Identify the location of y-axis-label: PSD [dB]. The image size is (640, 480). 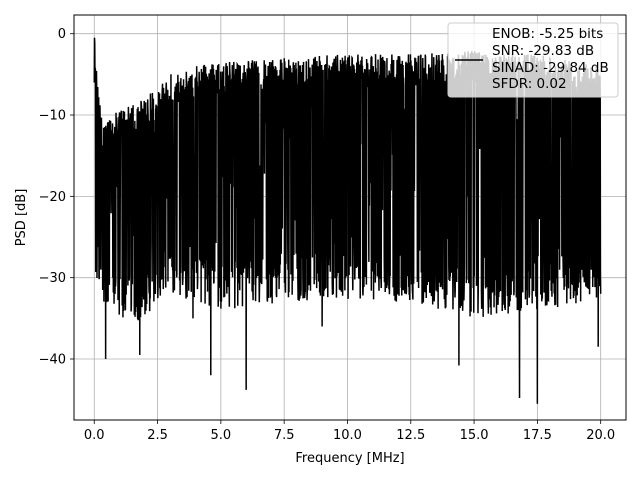
(21, 218).